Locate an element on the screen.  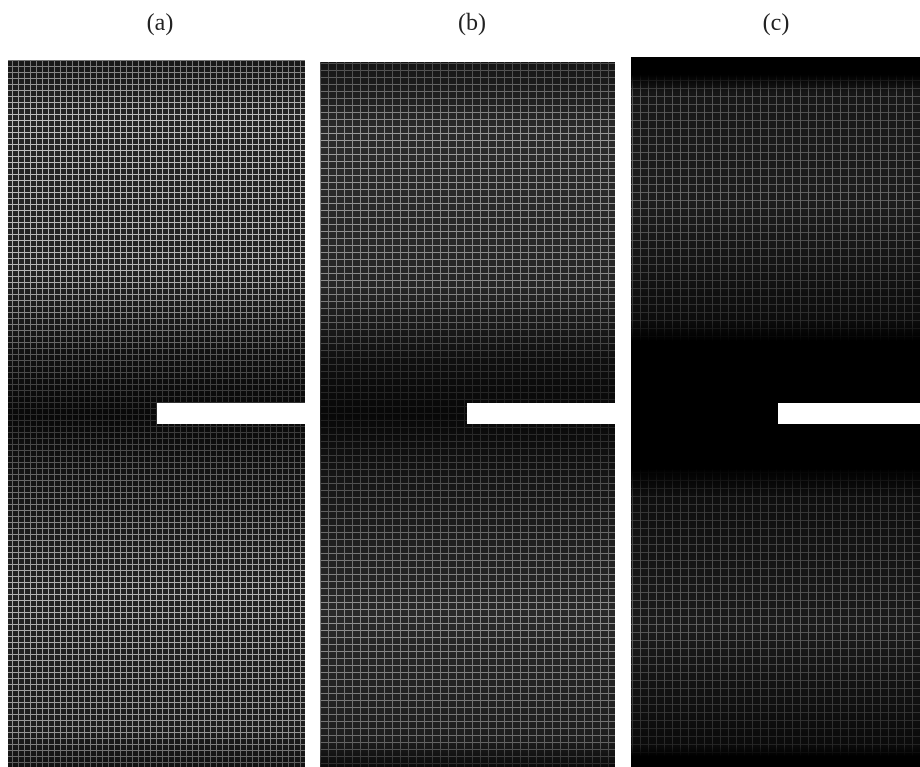
panel-label: (a) is located at coordinates (160, 23).